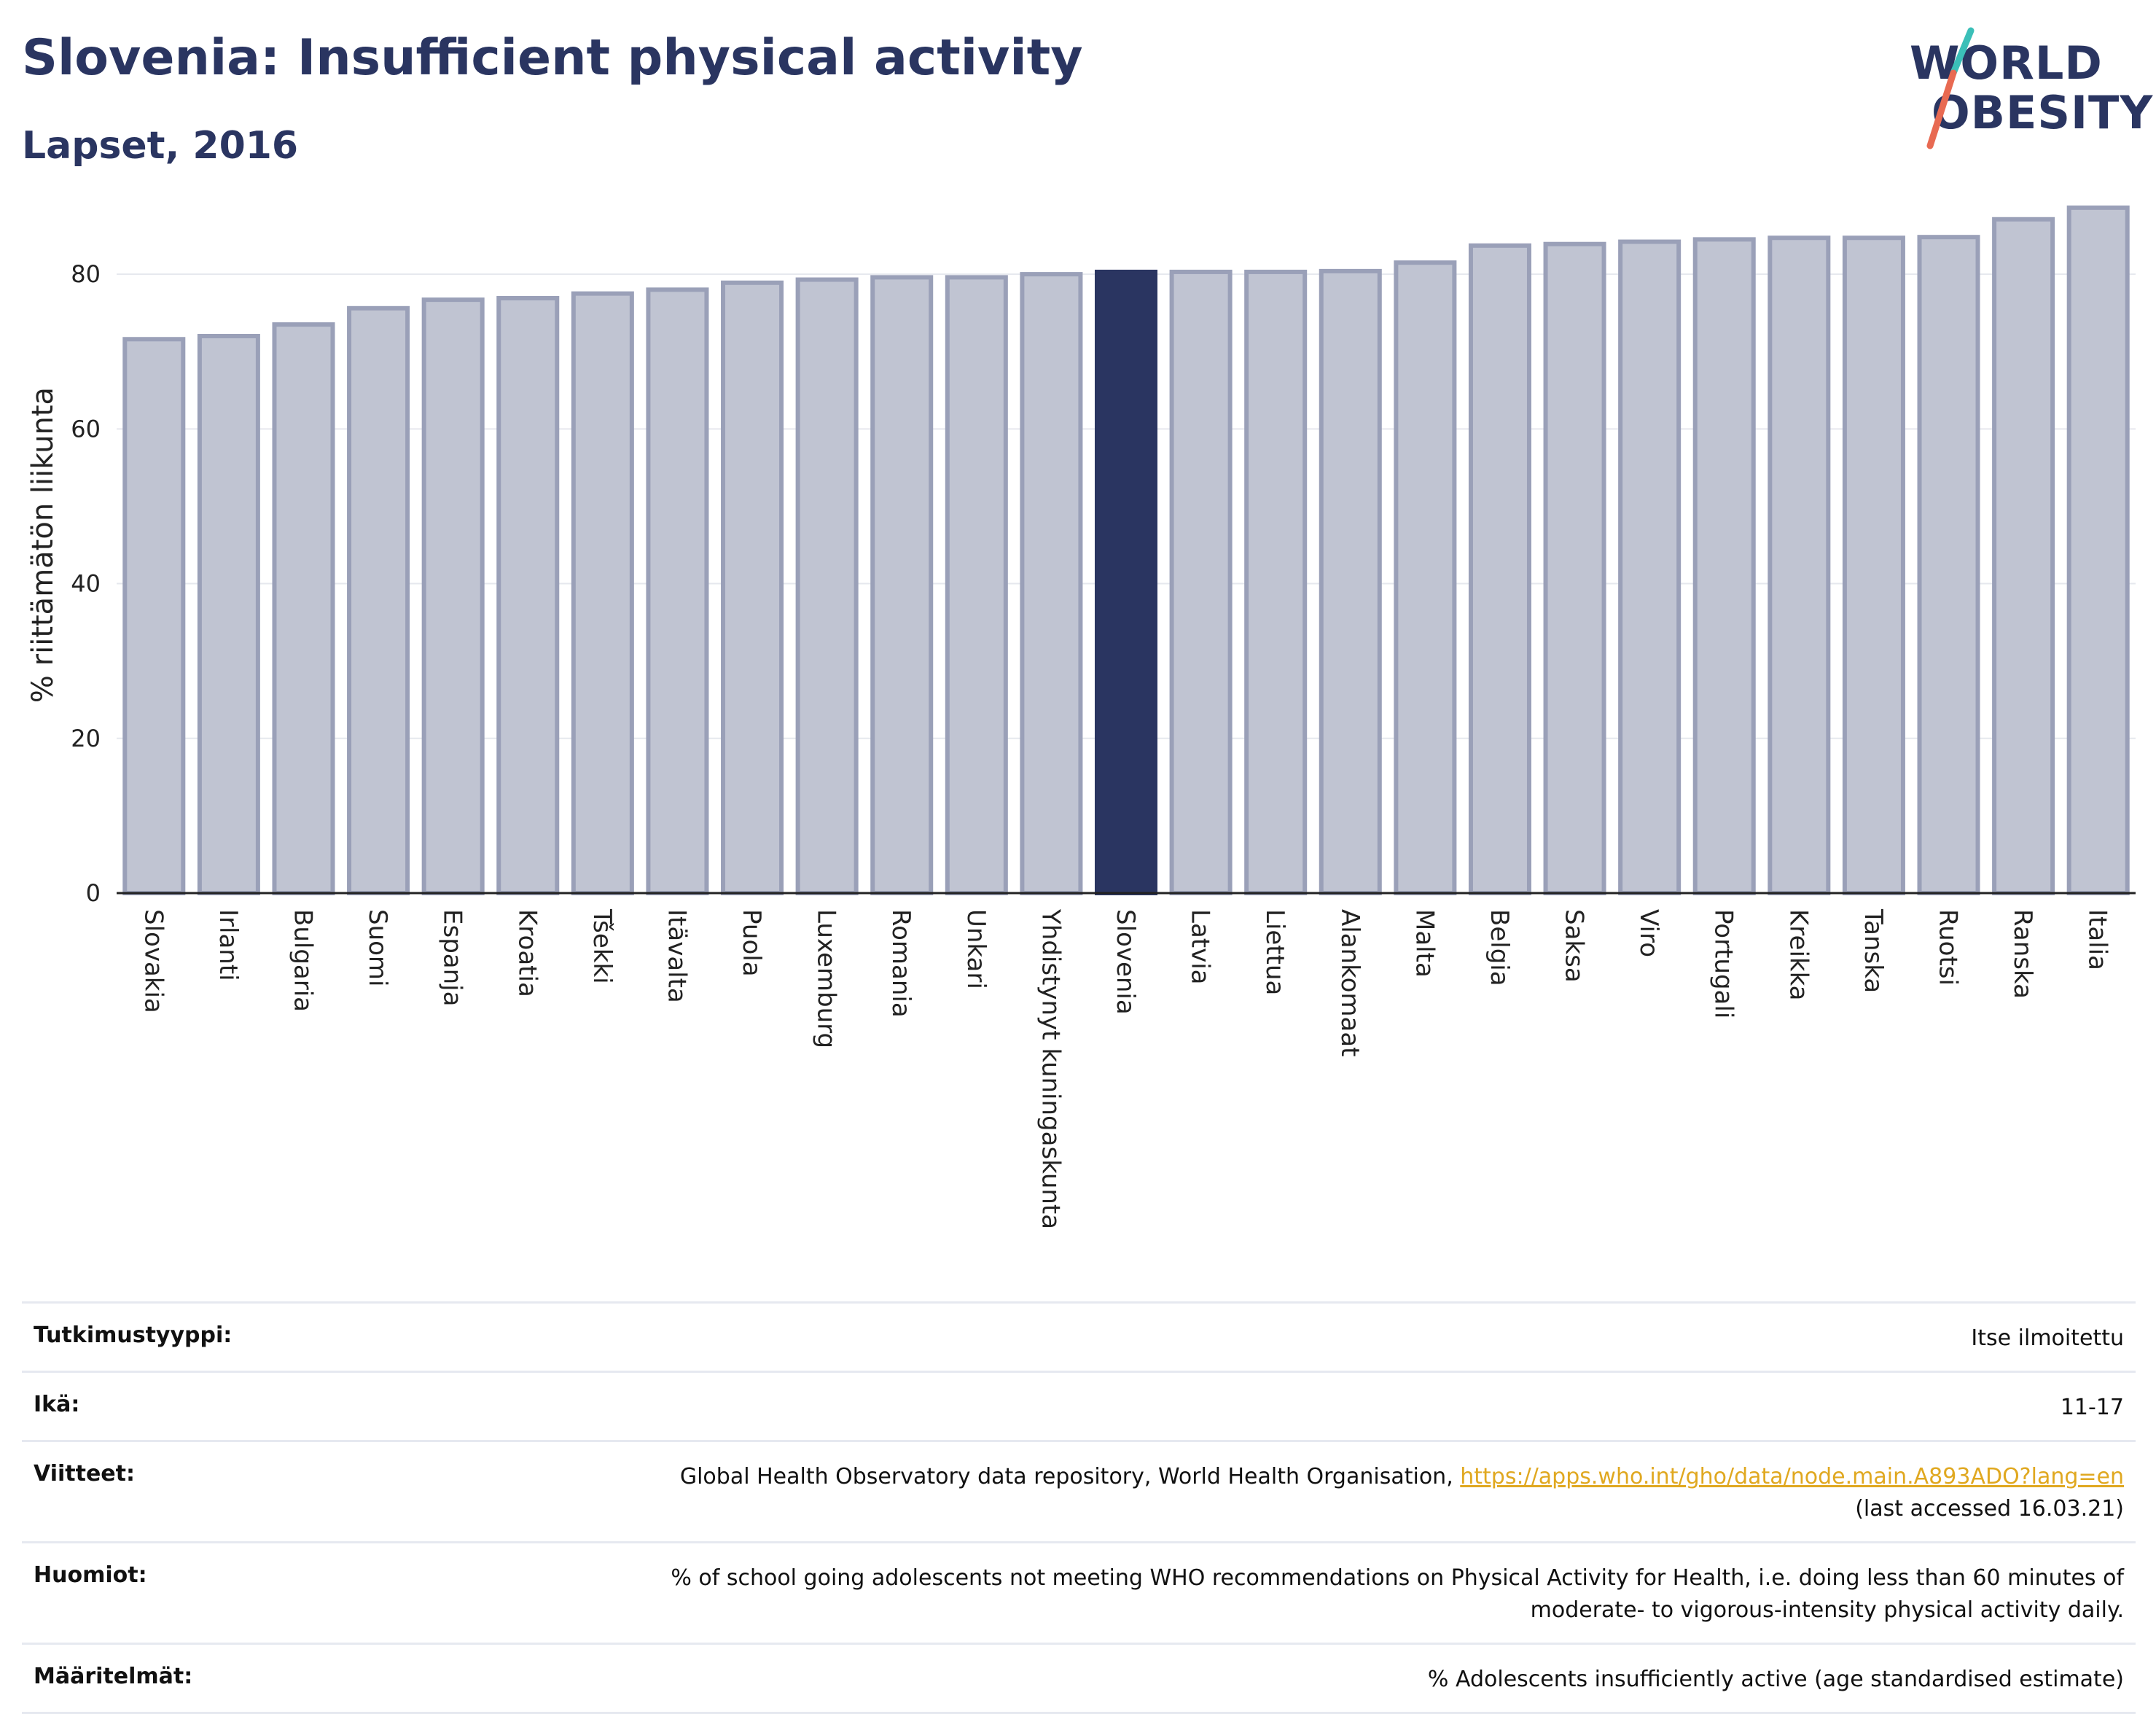  I want to click on x-tick-label: Liettua, so click(1274, 952).